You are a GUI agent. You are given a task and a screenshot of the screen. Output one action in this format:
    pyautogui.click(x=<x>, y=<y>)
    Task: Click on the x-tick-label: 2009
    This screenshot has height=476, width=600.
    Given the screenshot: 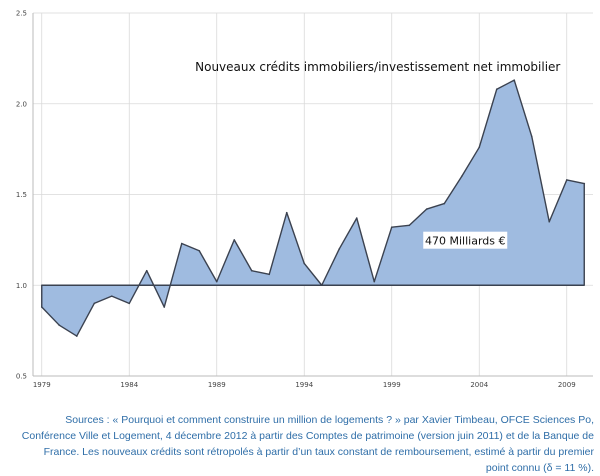 What is the action you would take?
    pyautogui.click(x=567, y=385)
    